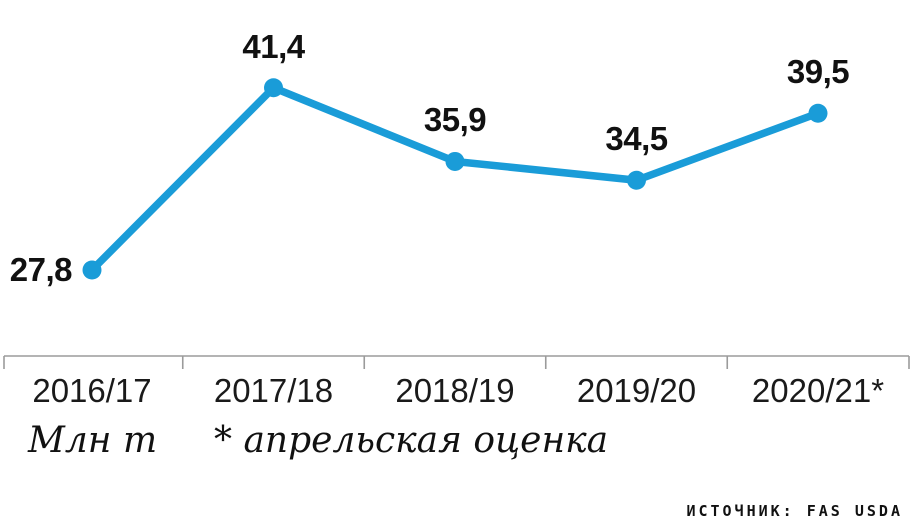 The image size is (913, 528). Describe the element at coordinates (794, 511) in the screenshot. I see `source-credit: ИСТОЧНИК: FAS USDA` at that location.